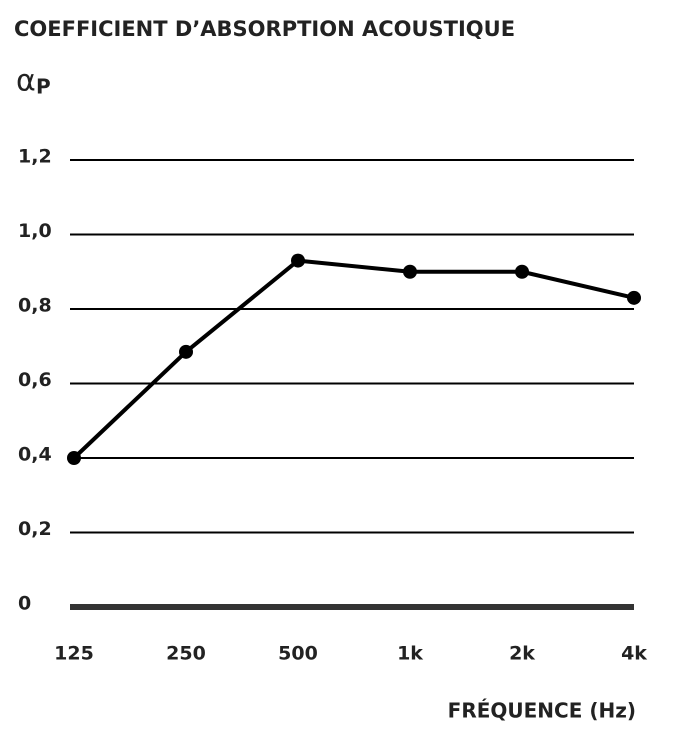 The image size is (680, 754). What do you see at coordinates (522, 654) in the screenshot?
I see `x-tick-label: 2k` at bounding box center [522, 654].